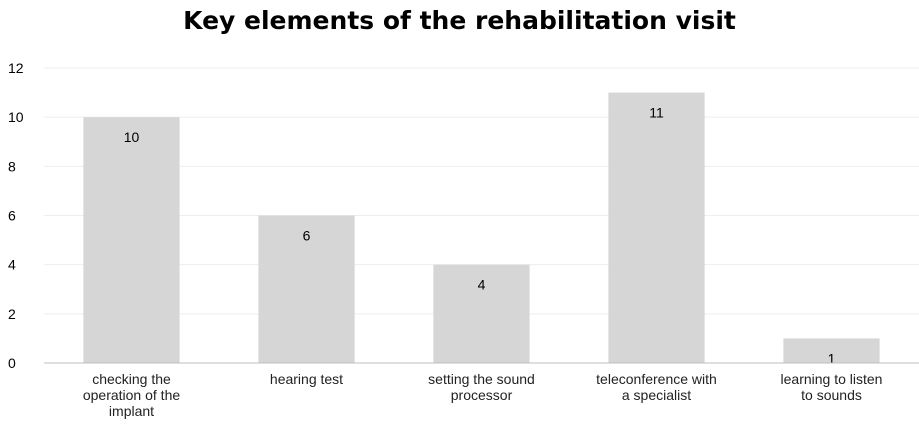  Describe the element at coordinates (832, 358) in the screenshot. I see `data-label: 1` at that location.